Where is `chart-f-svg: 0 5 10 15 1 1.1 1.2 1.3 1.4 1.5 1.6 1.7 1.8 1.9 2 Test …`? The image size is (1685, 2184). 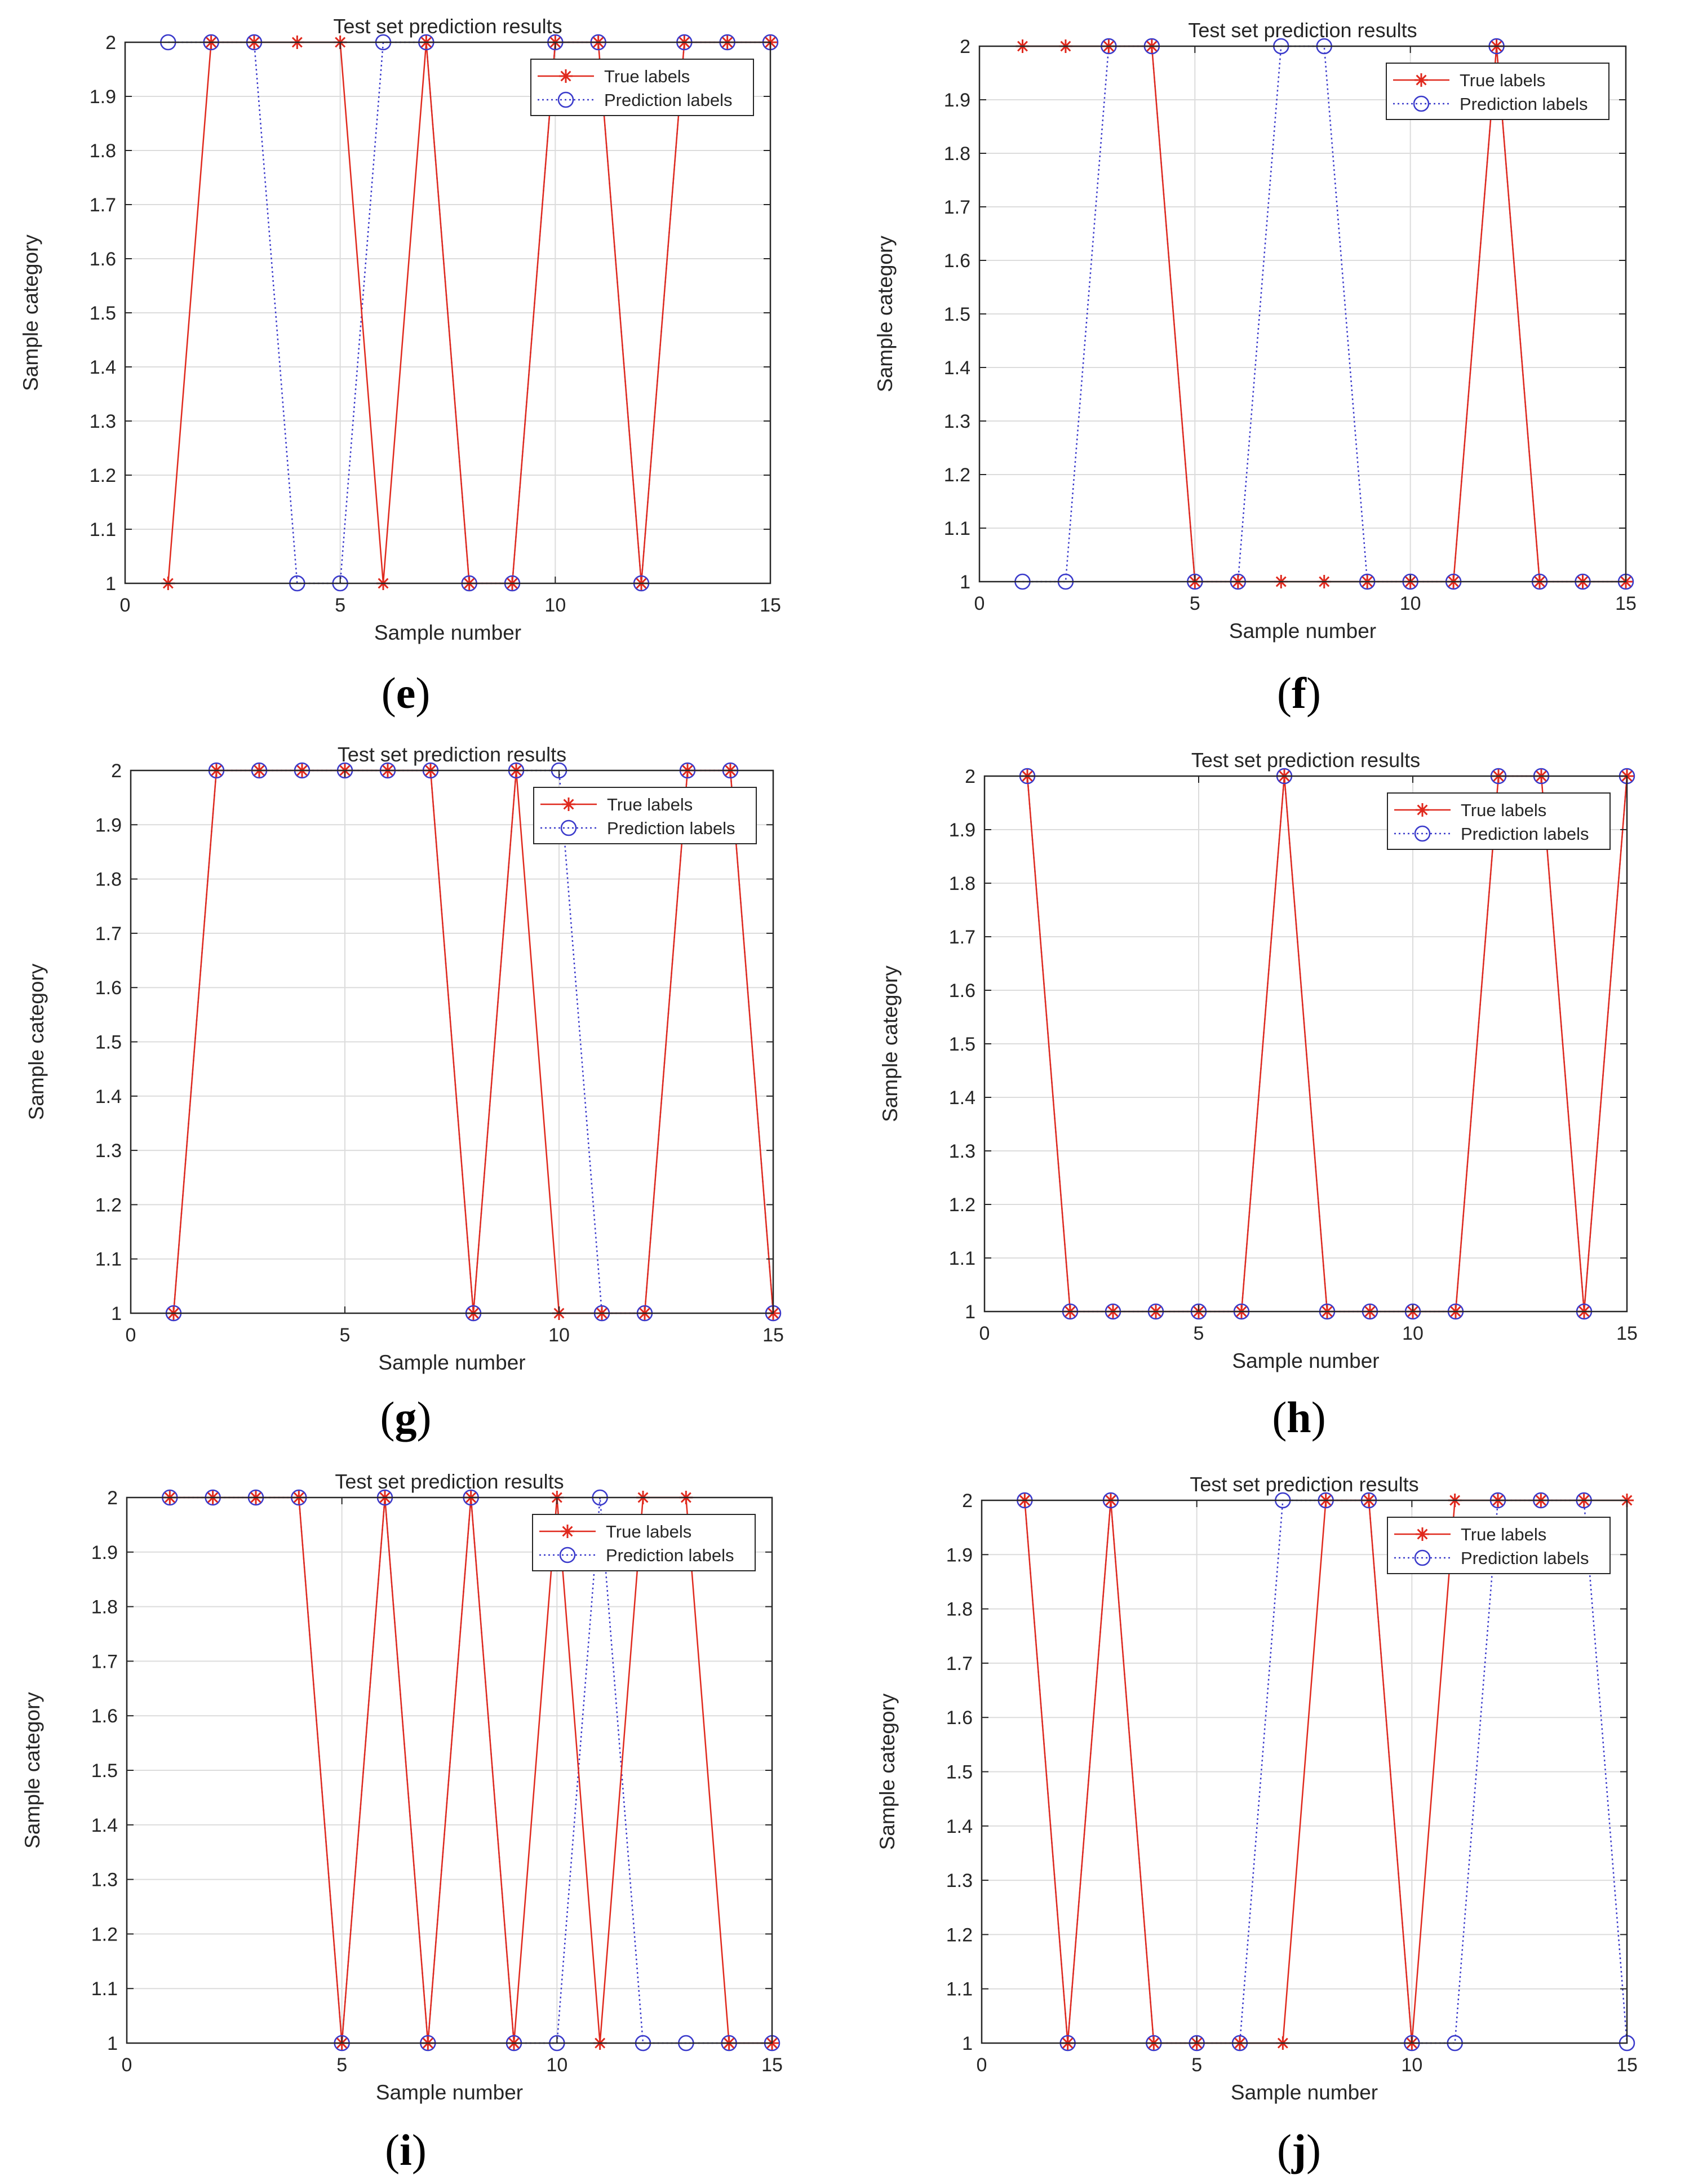
chart-f-svg: 0 5 10 15 1 1.1 1.2 1.3 1.4 1.5 1.6 1.7 1.8 1.9 2 Test … is located at coordinates (1255, 331).